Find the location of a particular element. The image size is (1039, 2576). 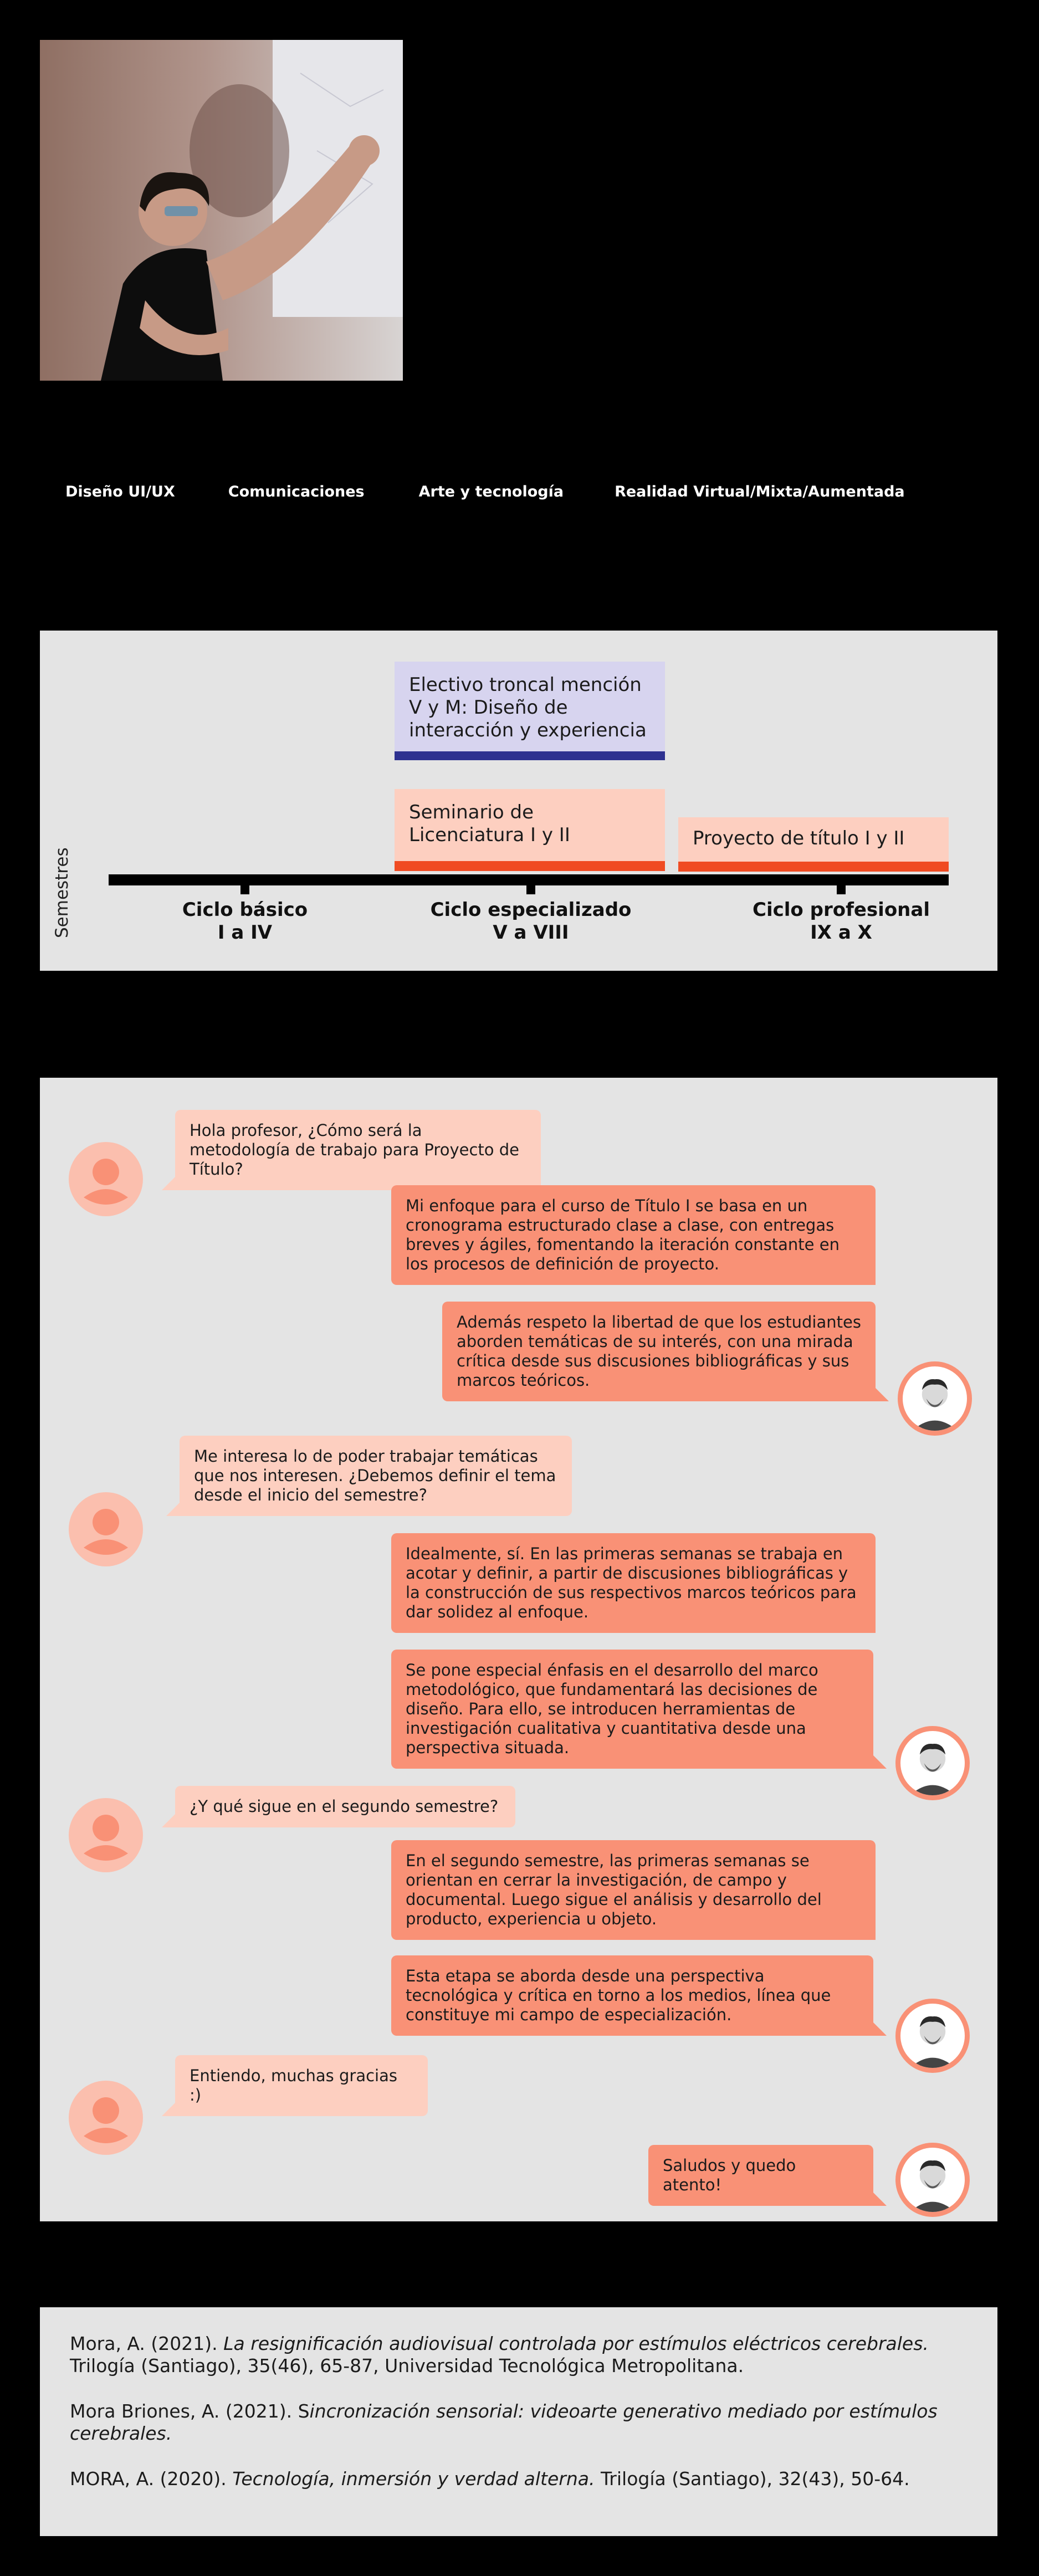

block-seminario-licenciatura: Seminario de Licenciatura I y II is located at coordinates (530, 830).